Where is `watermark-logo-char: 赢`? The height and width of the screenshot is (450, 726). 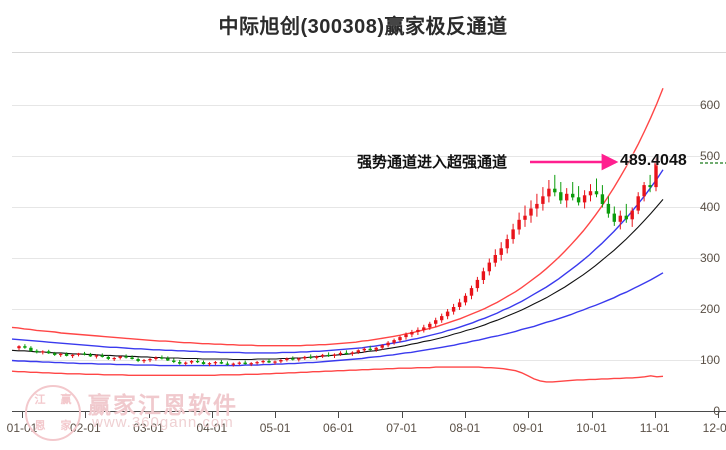
watermark-logo-char: 赢 is located at coordinates (66, 399).